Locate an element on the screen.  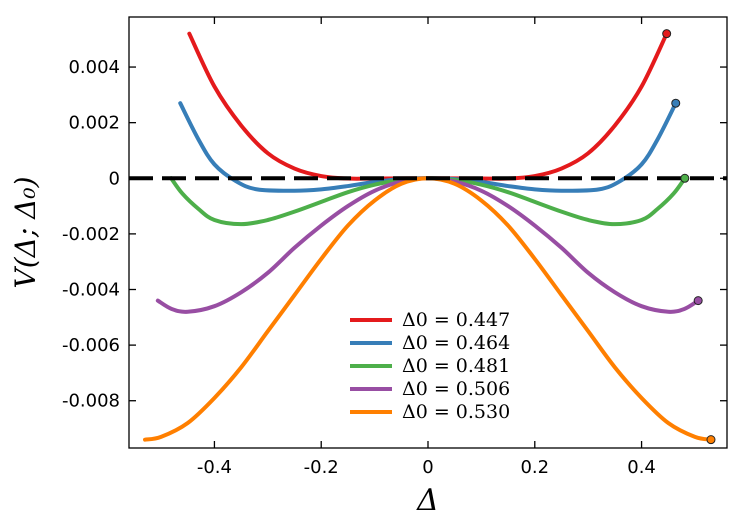
legend-entry-5: Δ0 = 0.530 is located at coordinates (456, 412).